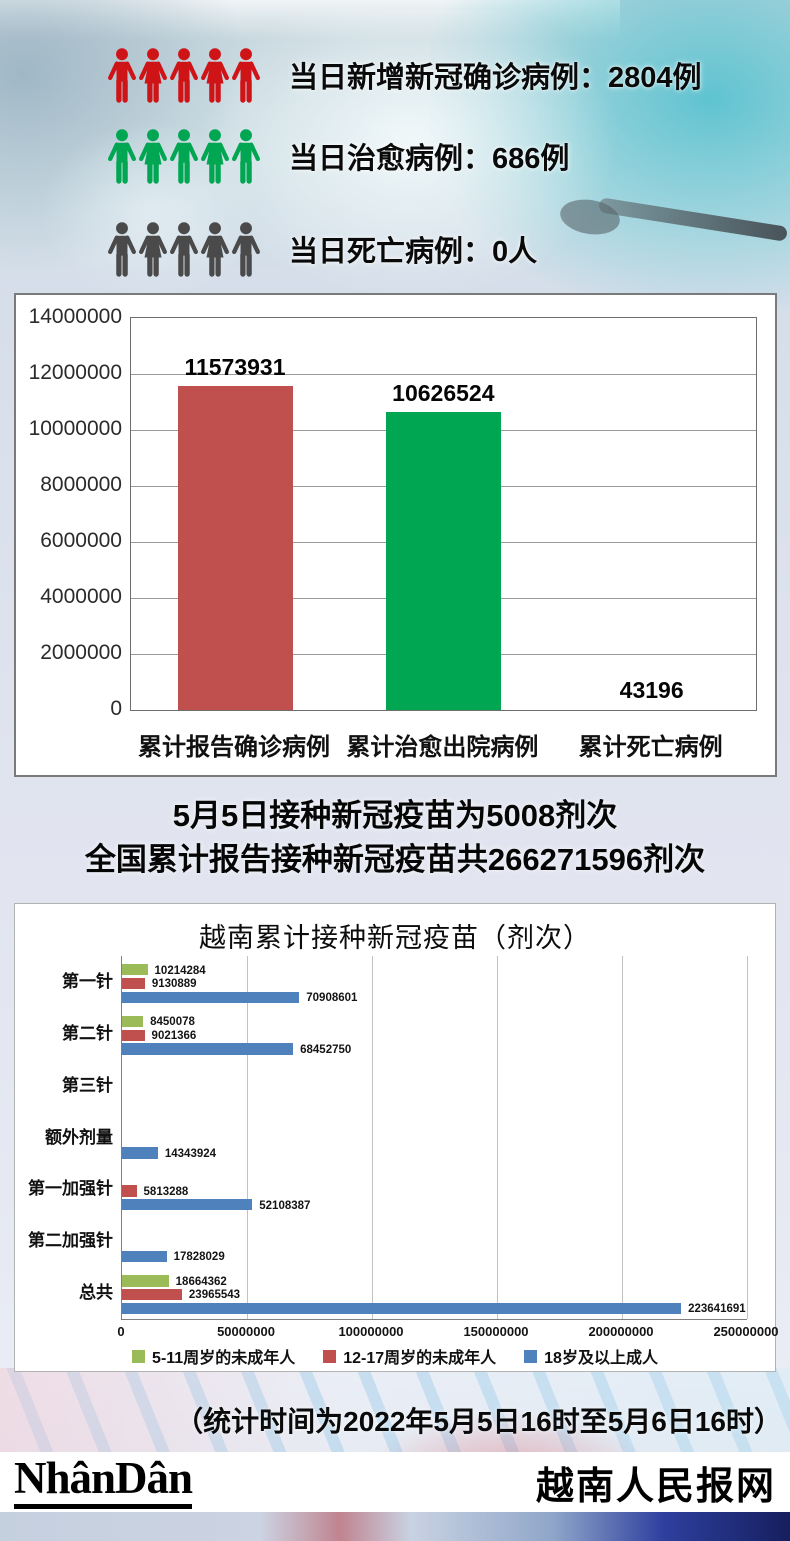  I want to click on bar-value-label: 17828029, so click(199, 1257).